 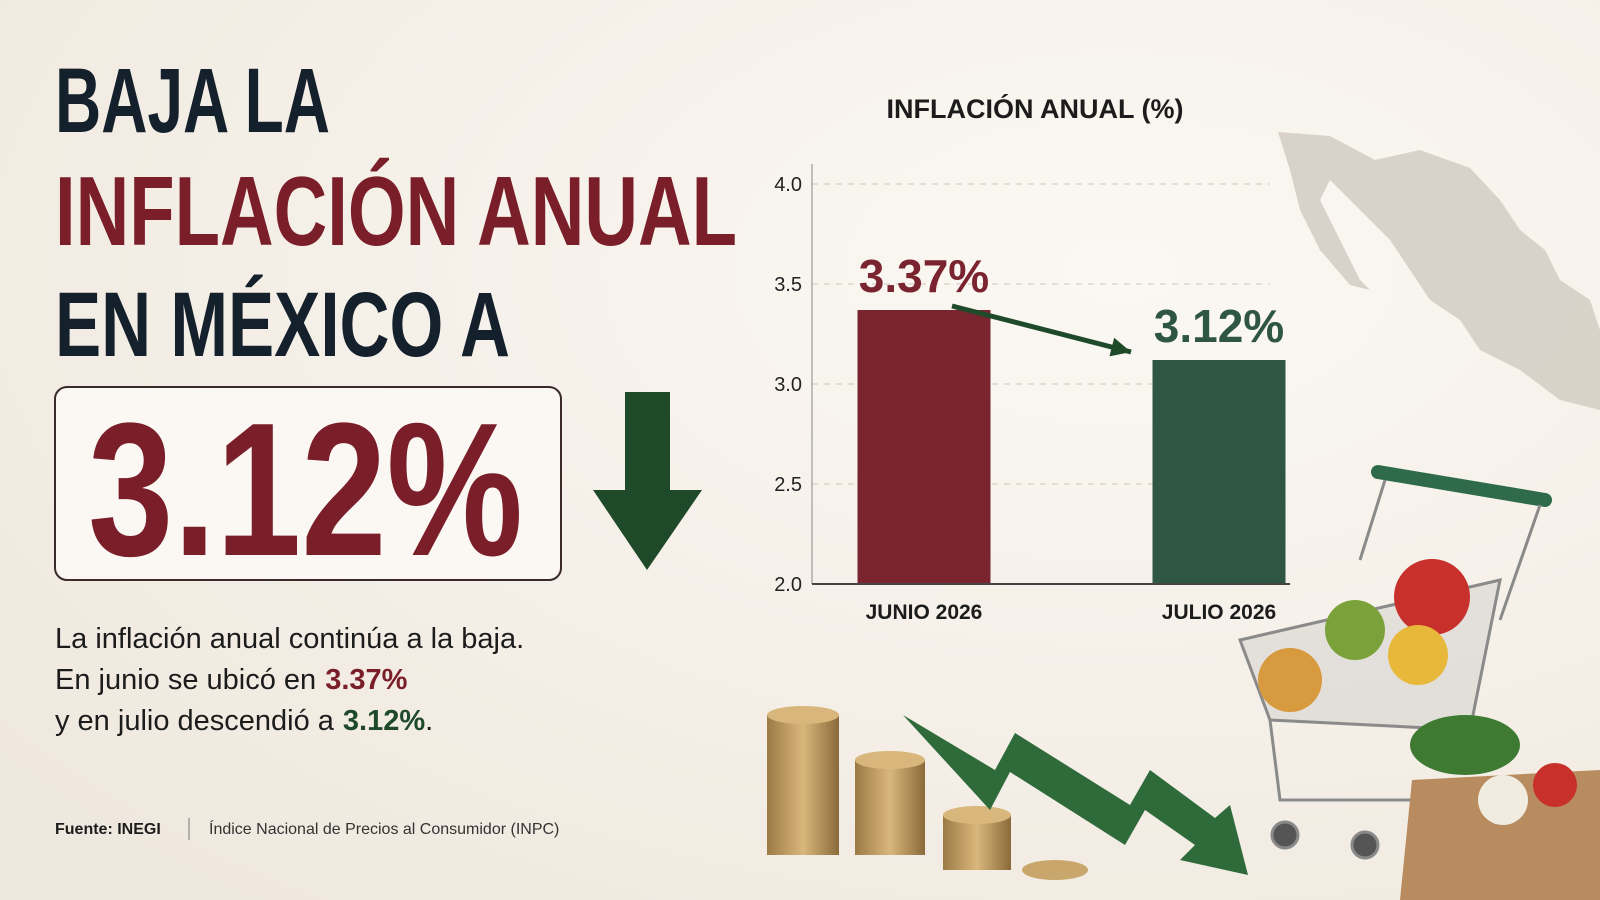 I want to click on x-tick-label: JULIO 2026, so click(x=1219, y=612).